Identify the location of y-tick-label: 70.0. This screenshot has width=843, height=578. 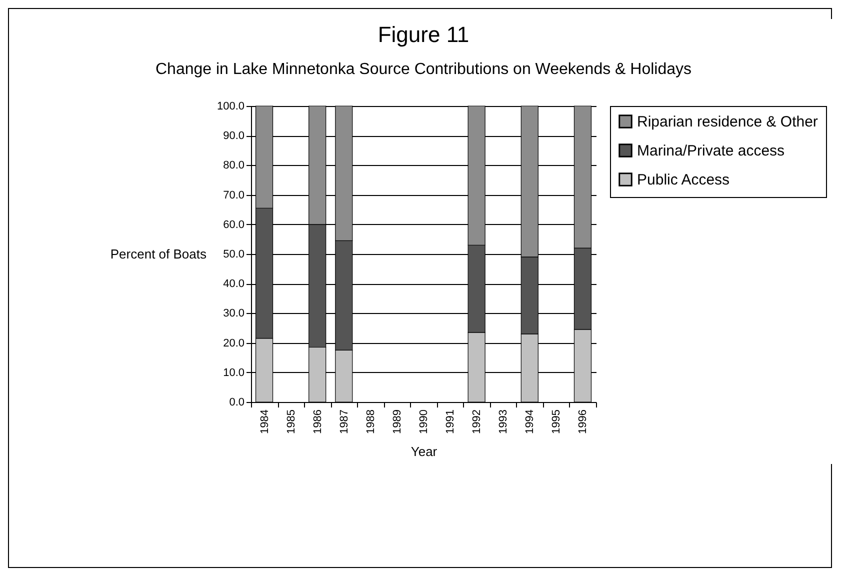
(233, 195).